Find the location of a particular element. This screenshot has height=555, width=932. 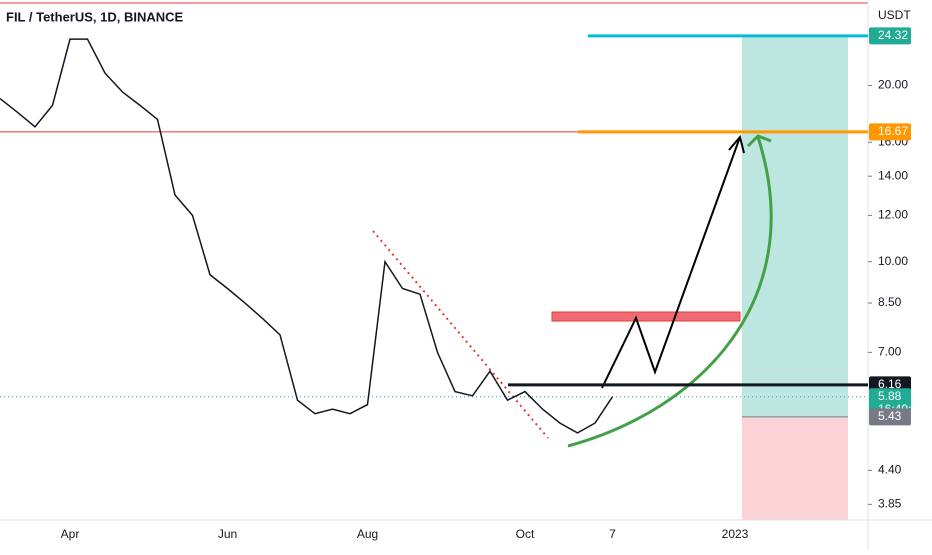

price-tag-label: 5.88 is located at coordinates (890, 396).